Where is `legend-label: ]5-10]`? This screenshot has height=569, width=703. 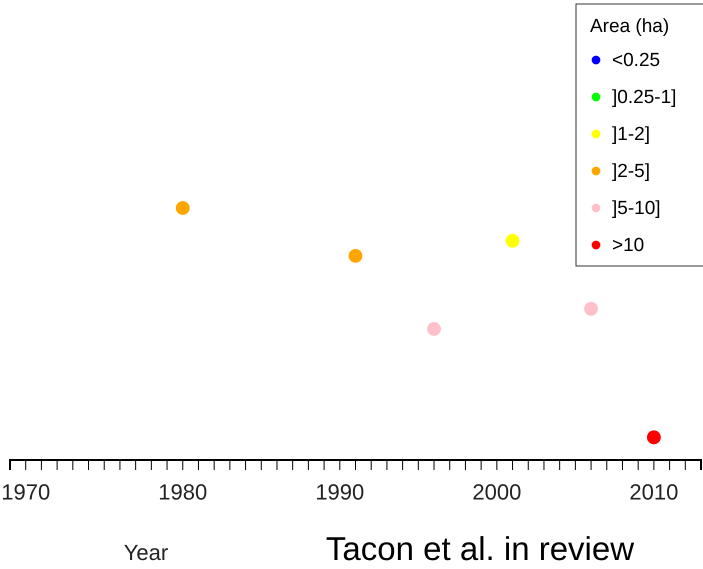
legend-label: ]5-10] is located at coordinates (636, 208).